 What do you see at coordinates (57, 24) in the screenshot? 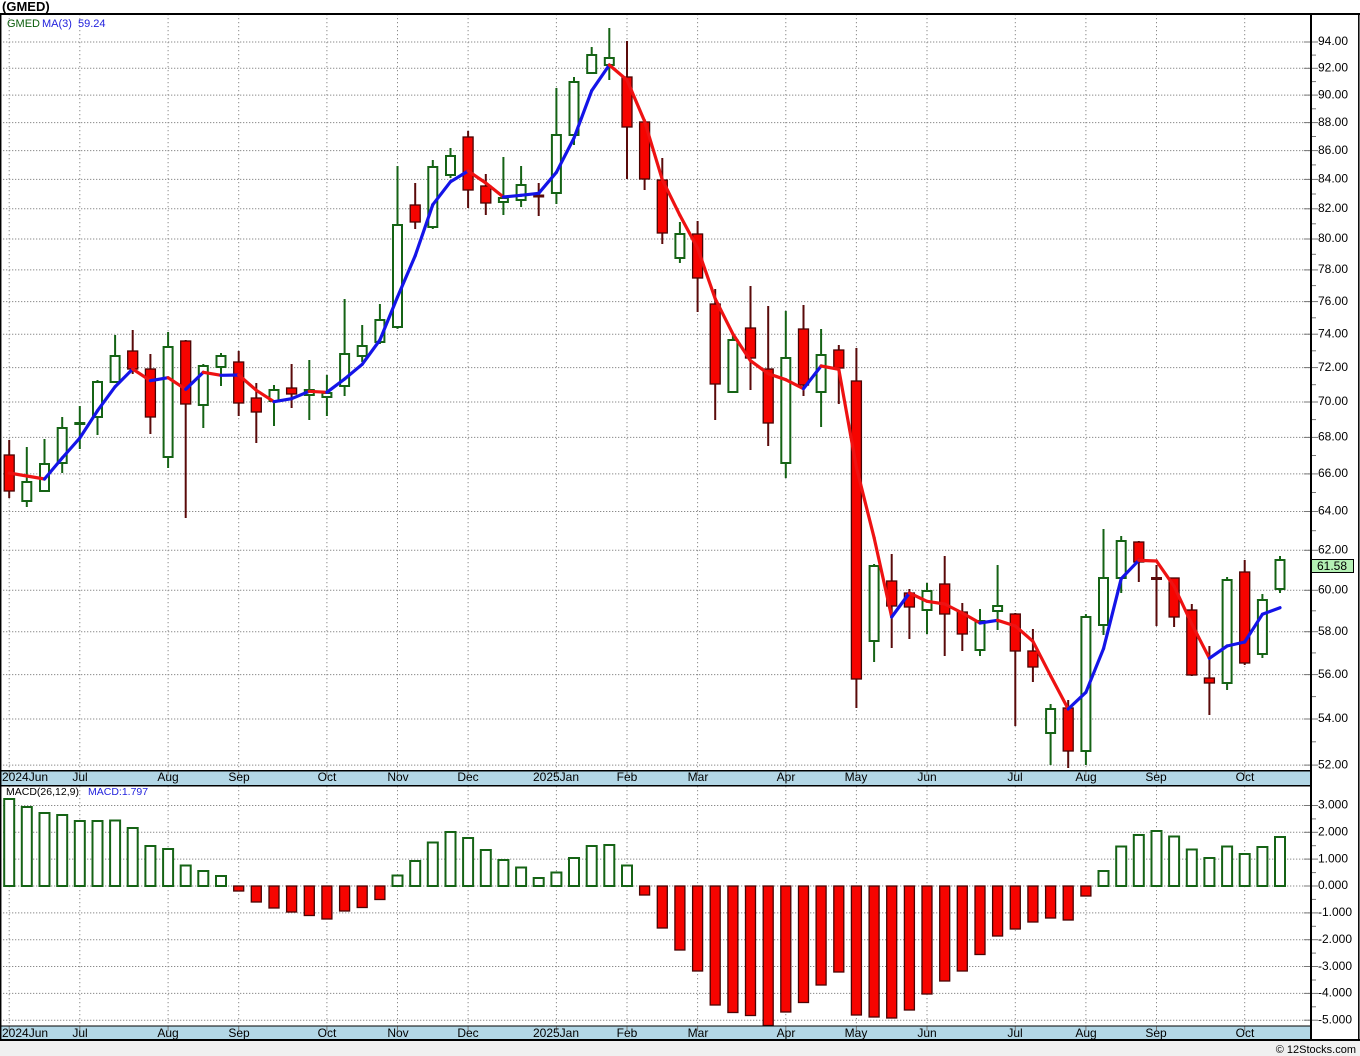
I see `svg-text: MA(3)` at bounding box center [57, 24].